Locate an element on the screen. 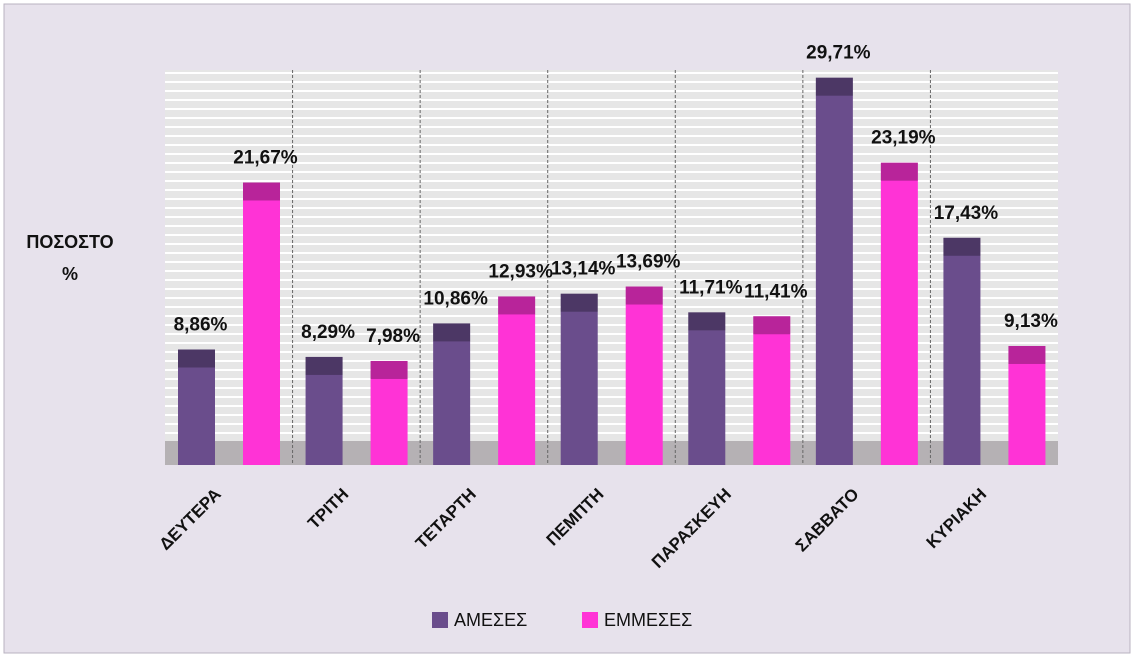  value-label: 11,41% is located at coordinates (775, 291).